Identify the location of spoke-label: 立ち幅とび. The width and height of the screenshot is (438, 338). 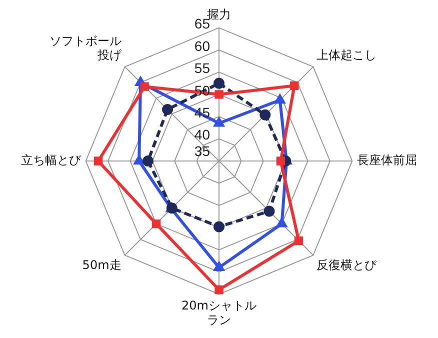
(51, 160).